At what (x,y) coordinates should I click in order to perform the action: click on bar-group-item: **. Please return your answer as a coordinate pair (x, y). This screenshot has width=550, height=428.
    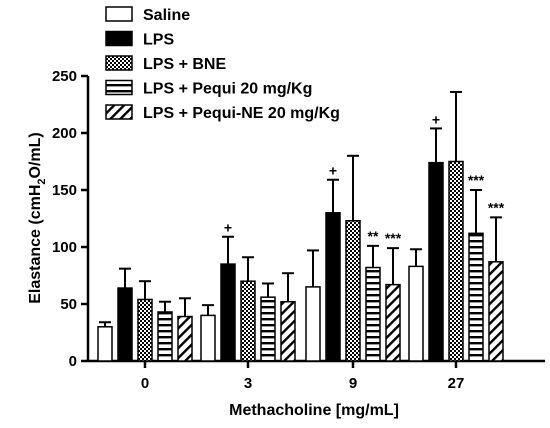
    Looking at the image, I should click on (373, 295).